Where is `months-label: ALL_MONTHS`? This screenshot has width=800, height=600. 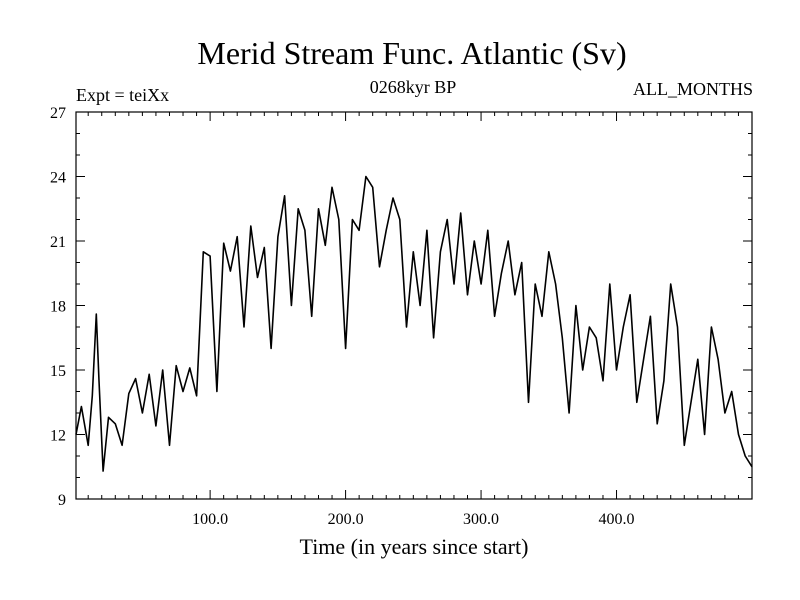 months-label: ALL_MONTHS is located at coordinates (693, 89).